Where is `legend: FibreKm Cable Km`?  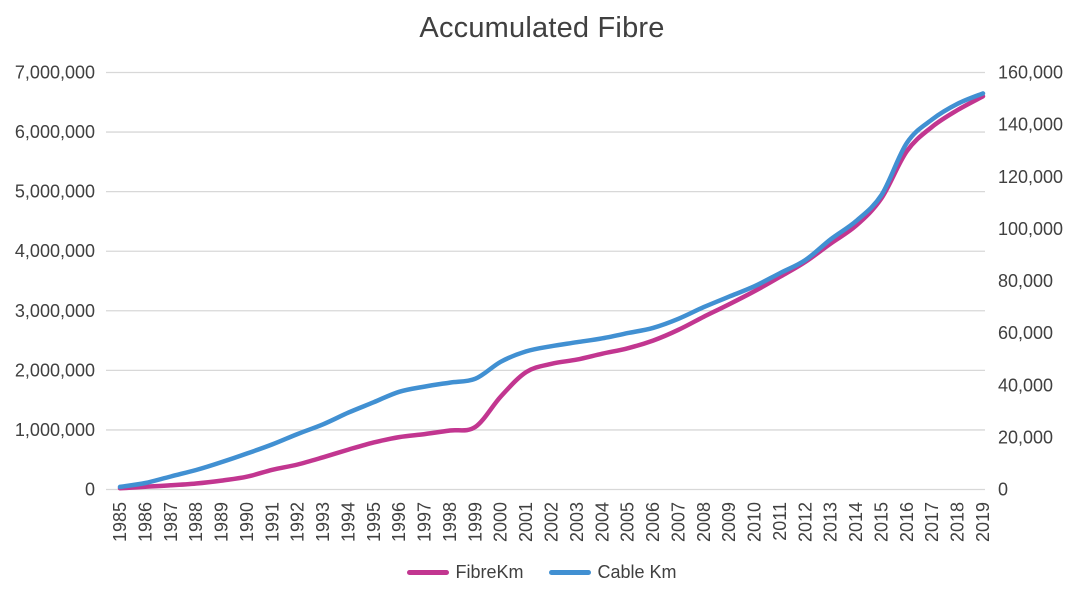
legend: FibreKm Cable Km is located at coordinates (542, 572).